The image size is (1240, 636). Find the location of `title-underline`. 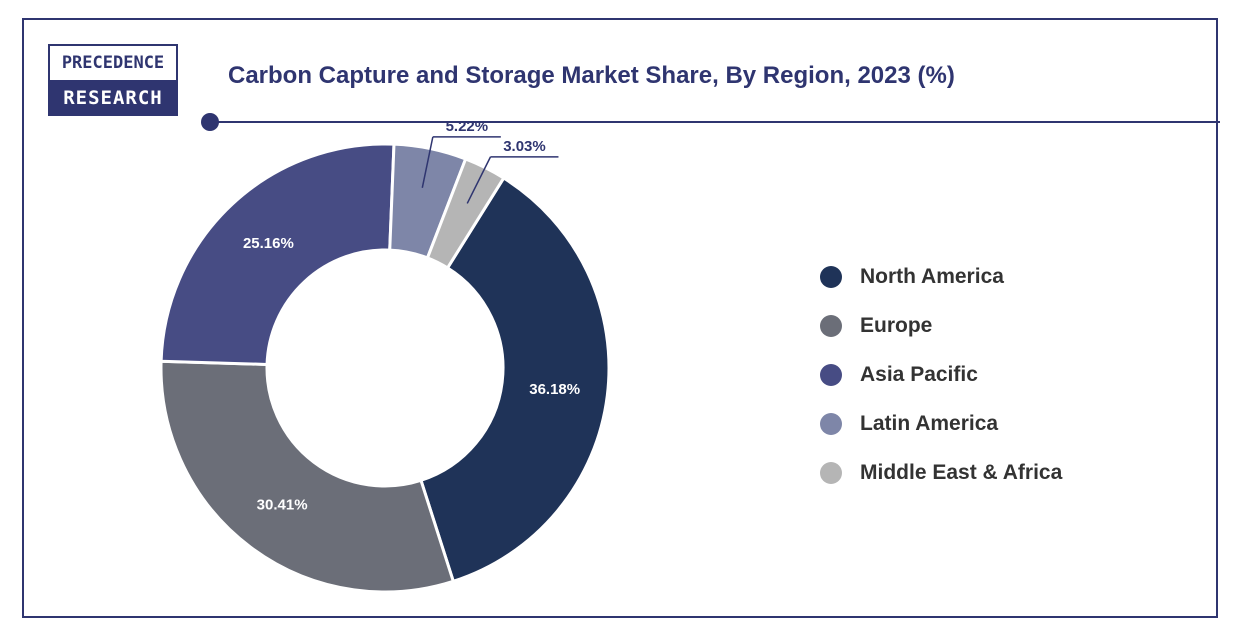

title-underline is located at coordinates (715, 122).